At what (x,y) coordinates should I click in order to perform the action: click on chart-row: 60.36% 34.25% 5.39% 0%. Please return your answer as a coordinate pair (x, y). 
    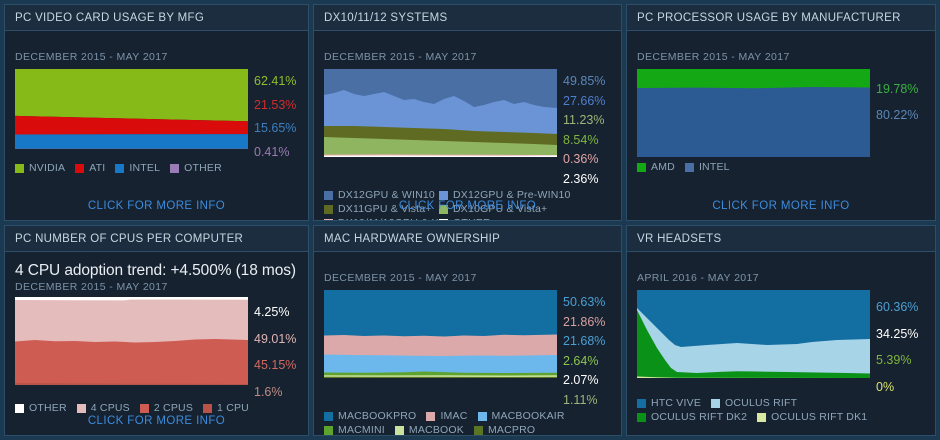
    Looking at the image, I should click on (786, 341).